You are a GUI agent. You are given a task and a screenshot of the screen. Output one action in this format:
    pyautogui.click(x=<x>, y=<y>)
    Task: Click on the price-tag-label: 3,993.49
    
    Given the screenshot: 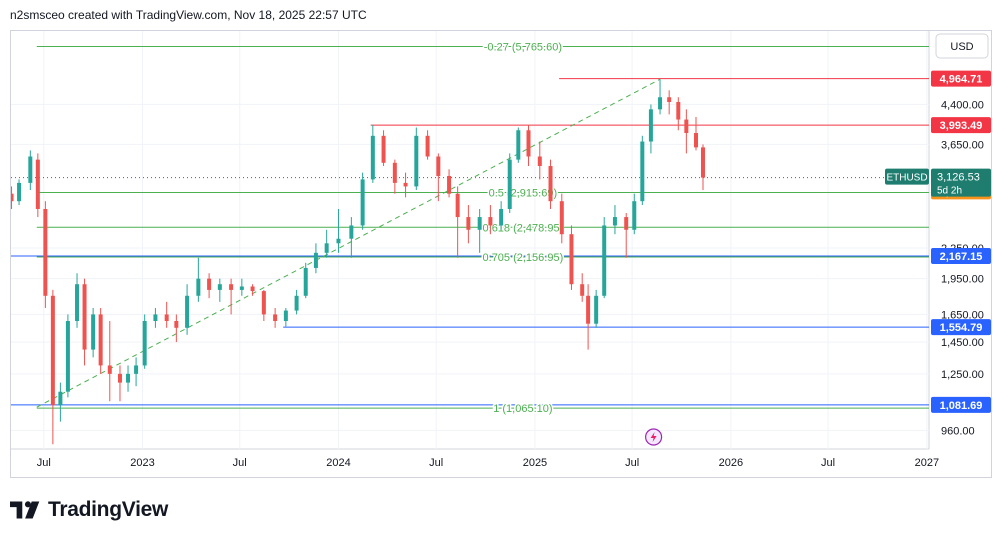 What is the action you would take?
    pyautogui.click(x=961, y=126)
    